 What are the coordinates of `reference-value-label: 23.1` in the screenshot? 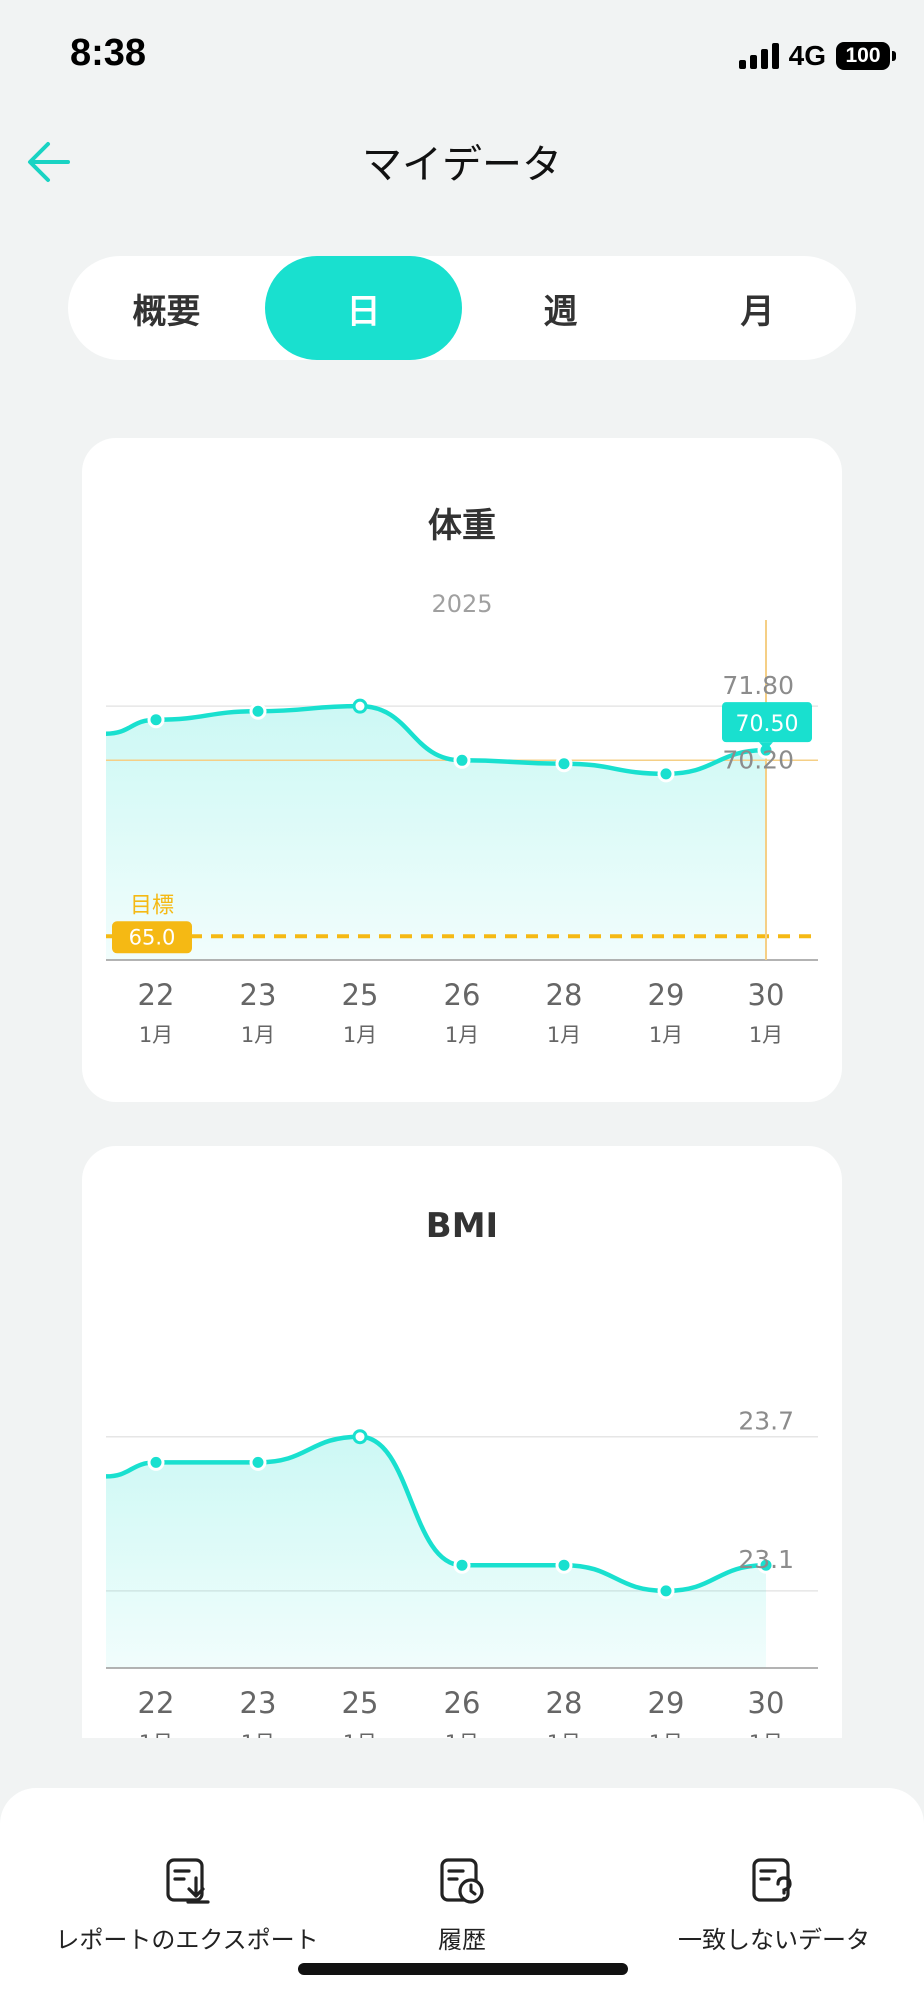 It's located at (766, 1559).